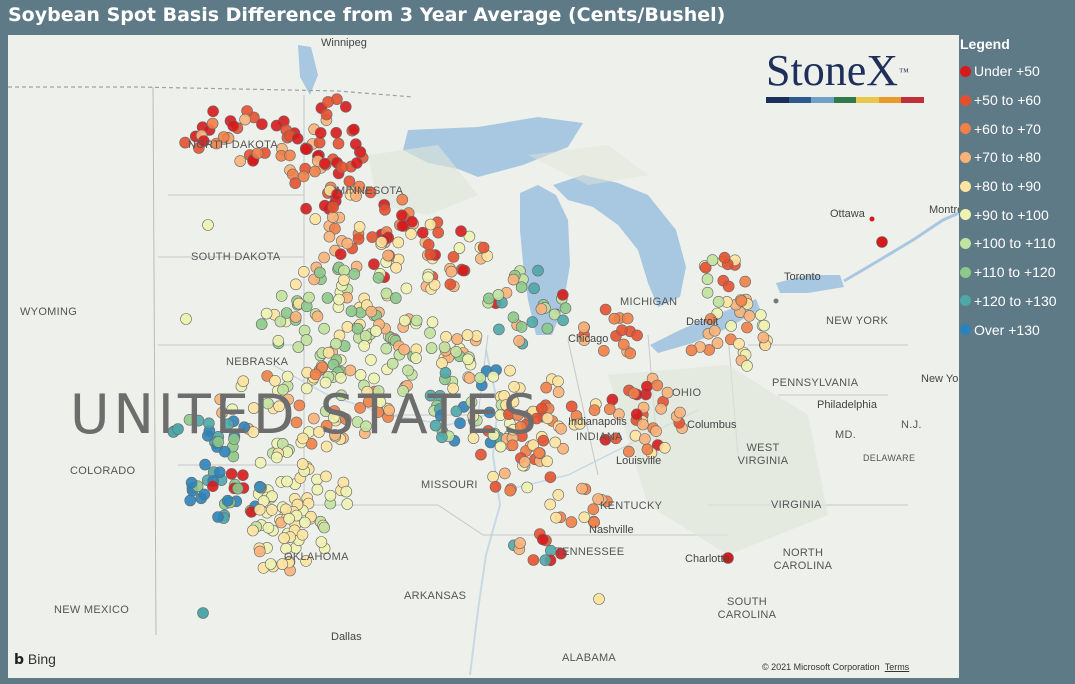  Describe the element at coordinates (897, 667) in the screenshot. I see `terms-link: Terms` at that location.